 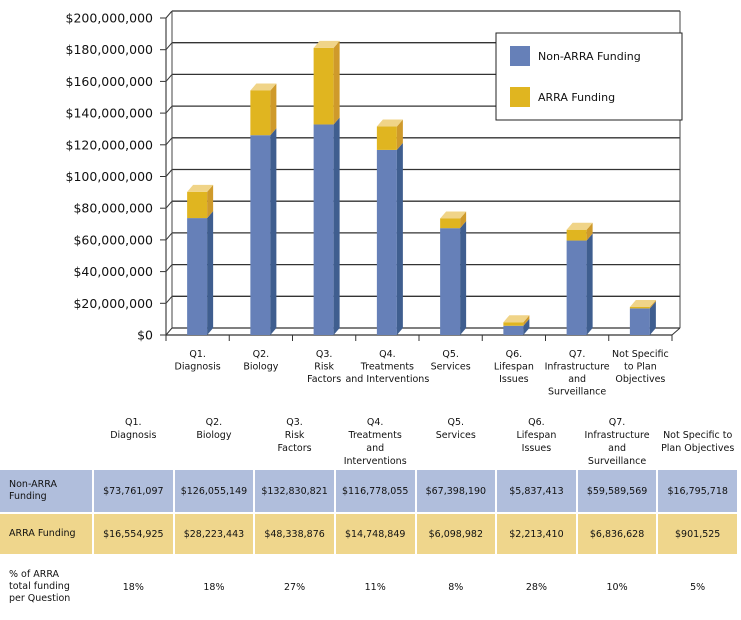 What do you see at coordinates (514, 354) in the screenshot?
I see `x-category-label-line: Q6.` at bounding box center [514, 354].